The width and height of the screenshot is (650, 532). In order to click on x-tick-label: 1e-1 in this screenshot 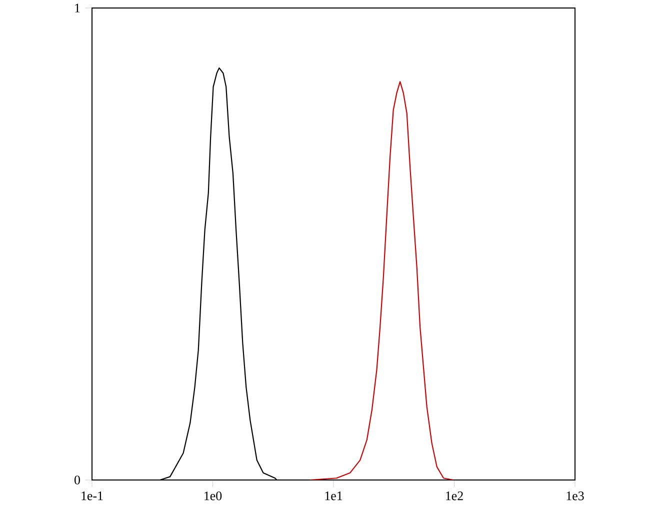, I will do `click(92, 496)`.